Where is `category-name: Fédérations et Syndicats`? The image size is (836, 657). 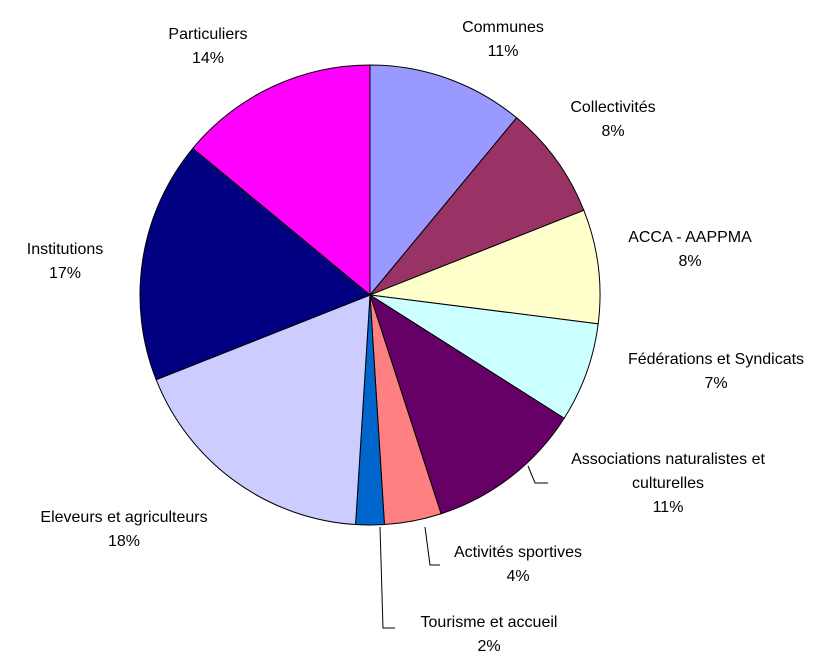
category-name: Fédérations et Syndicats is located at coordinates (716, 359).